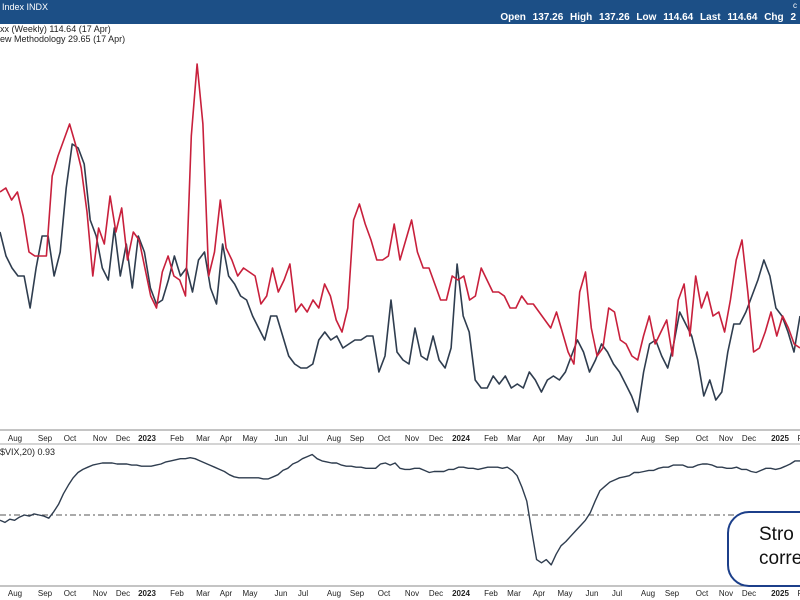 The image size is (800, 600). Describe the element at coordinates (614, 17) in the screenshot. I see `quote-high-value: 137.26` at that location.